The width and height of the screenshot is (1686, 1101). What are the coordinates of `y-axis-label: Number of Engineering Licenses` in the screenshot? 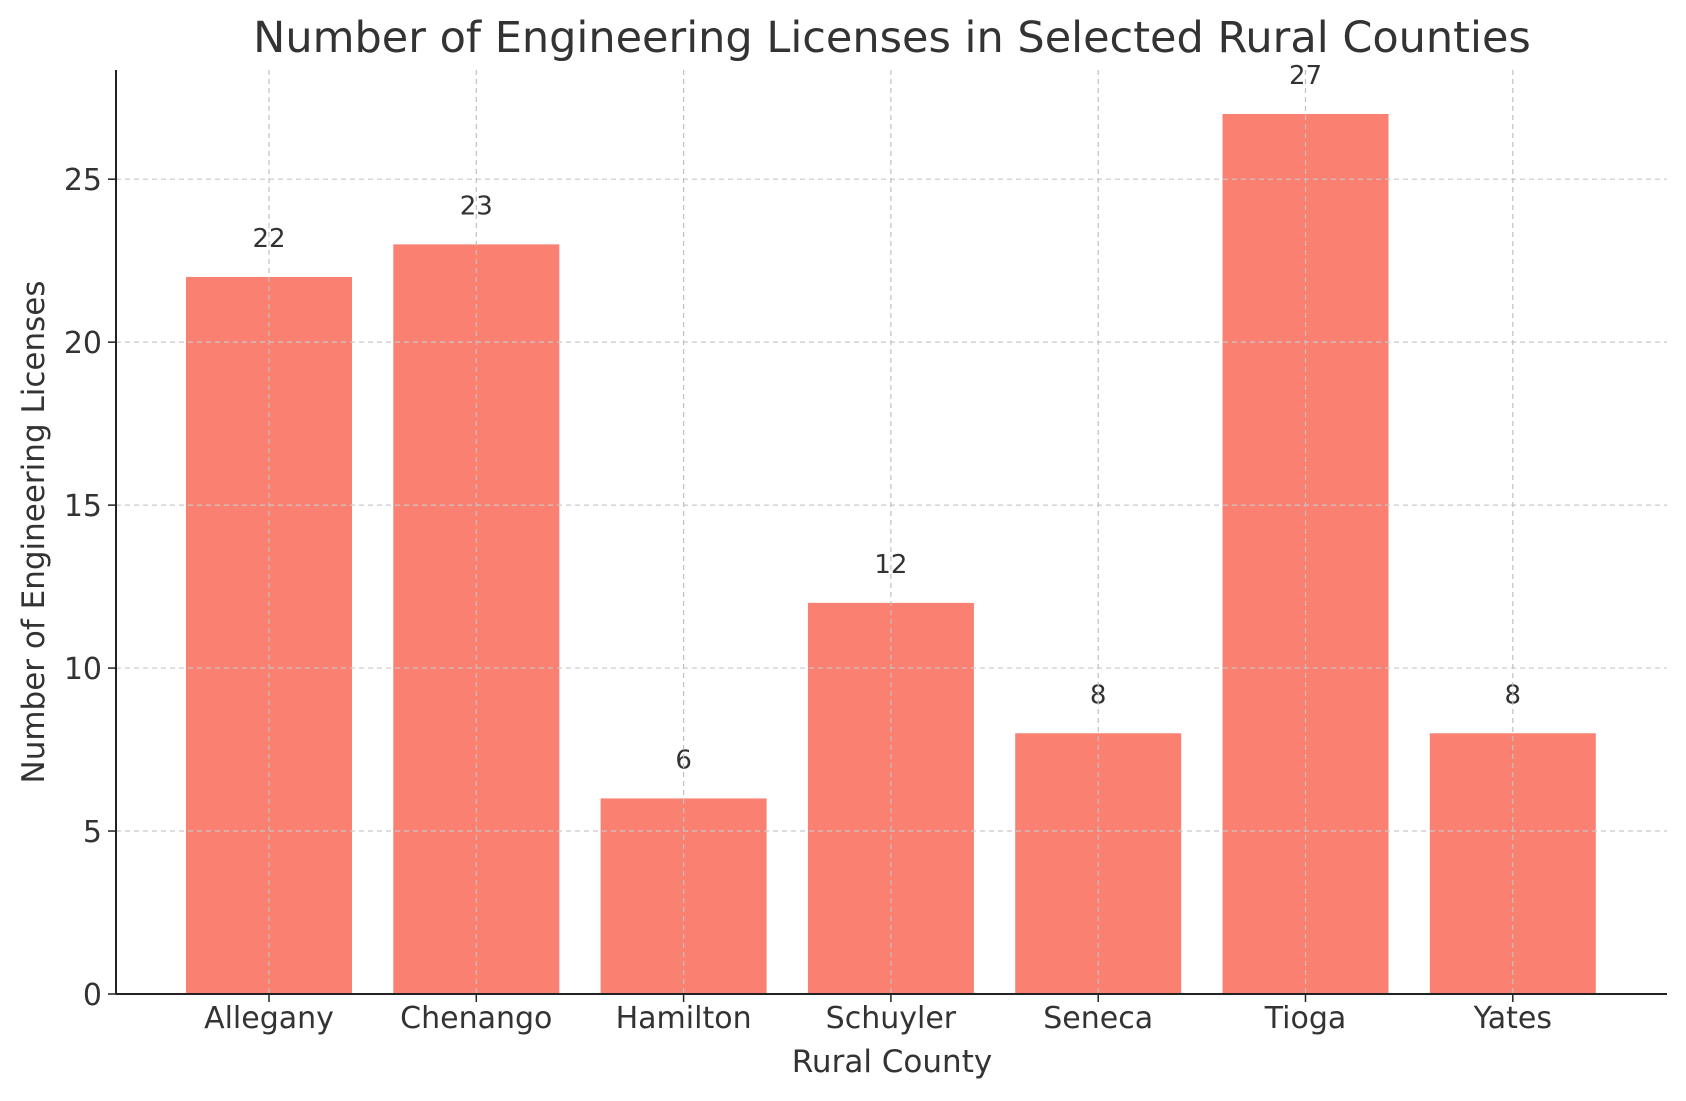 It's located at (34, 532).